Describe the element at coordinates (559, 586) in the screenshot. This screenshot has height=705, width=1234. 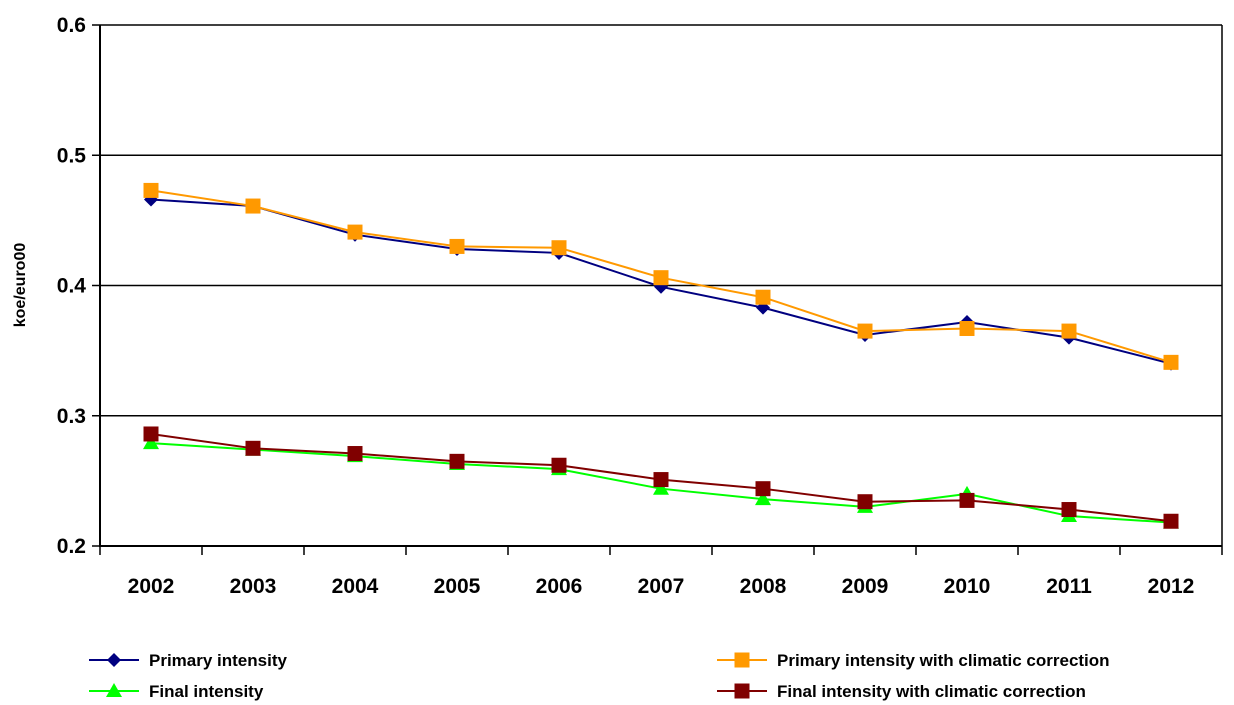
I see `x-tick-label: 2006` at that location.